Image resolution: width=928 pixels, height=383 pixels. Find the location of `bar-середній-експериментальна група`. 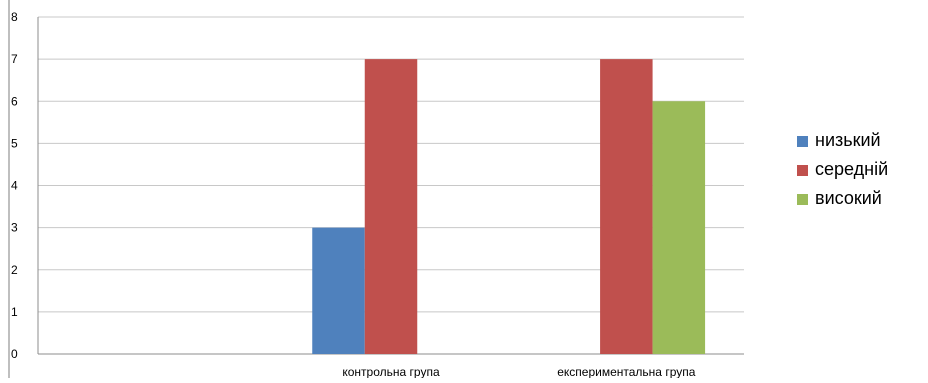

bar-середній-експериментальна група is located at coordinates (626, 206).